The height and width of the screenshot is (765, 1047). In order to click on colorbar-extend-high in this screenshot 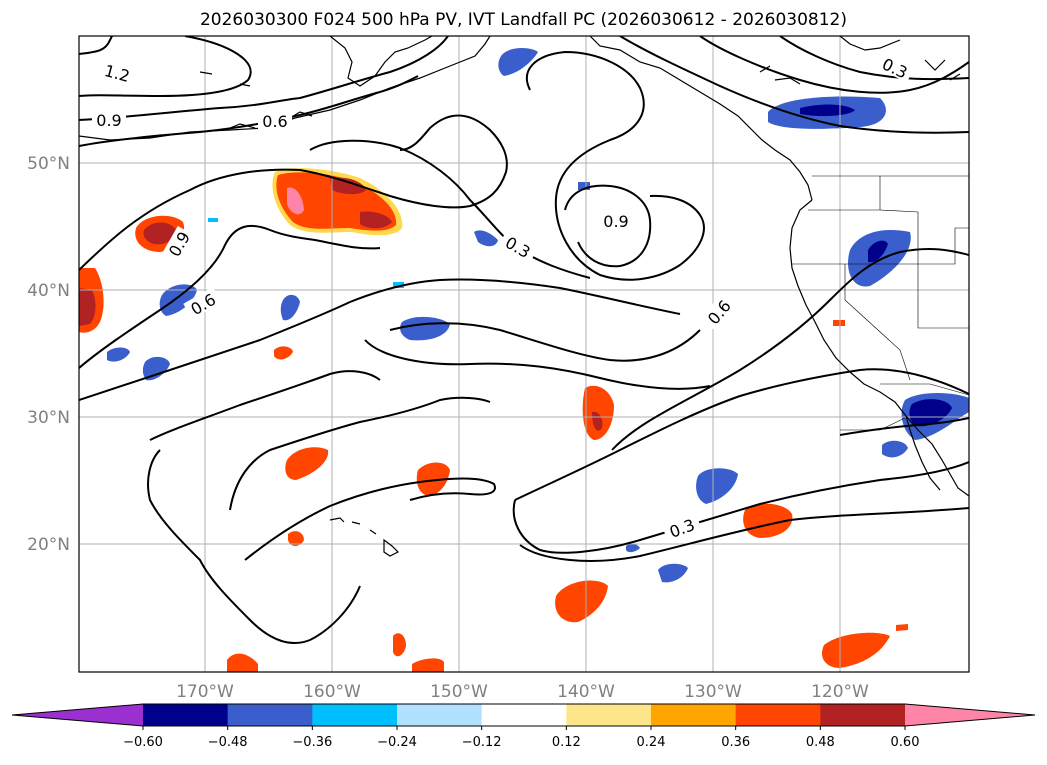, I will do `click(970, 715)`.